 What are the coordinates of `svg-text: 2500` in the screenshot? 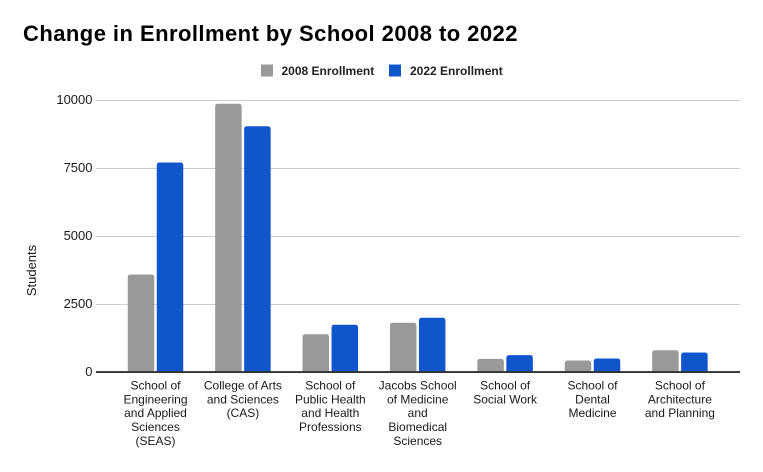 It's located at (78, 303).